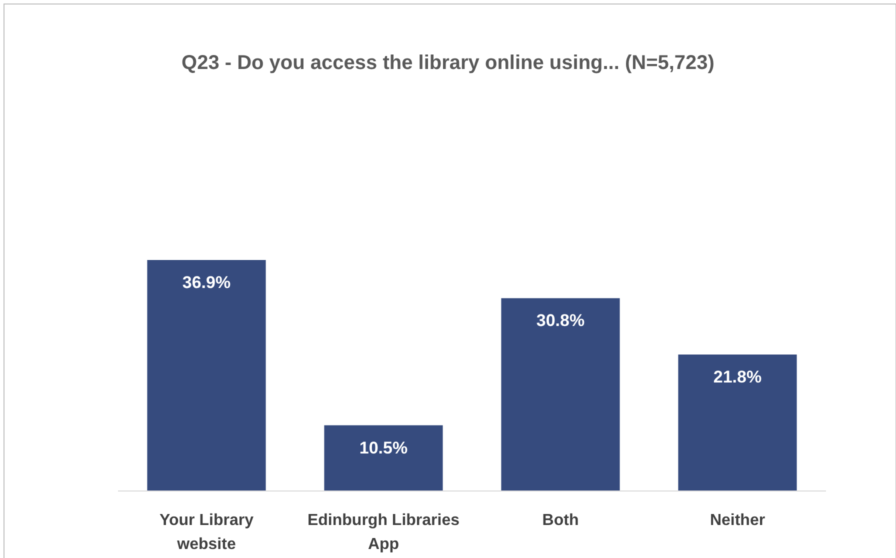 Image resolution: width=896 pixels, height=558 pixels. Describe the element at coordinates (206, 282) in the screenshot. I see `data-label: 36.9%` at that location.